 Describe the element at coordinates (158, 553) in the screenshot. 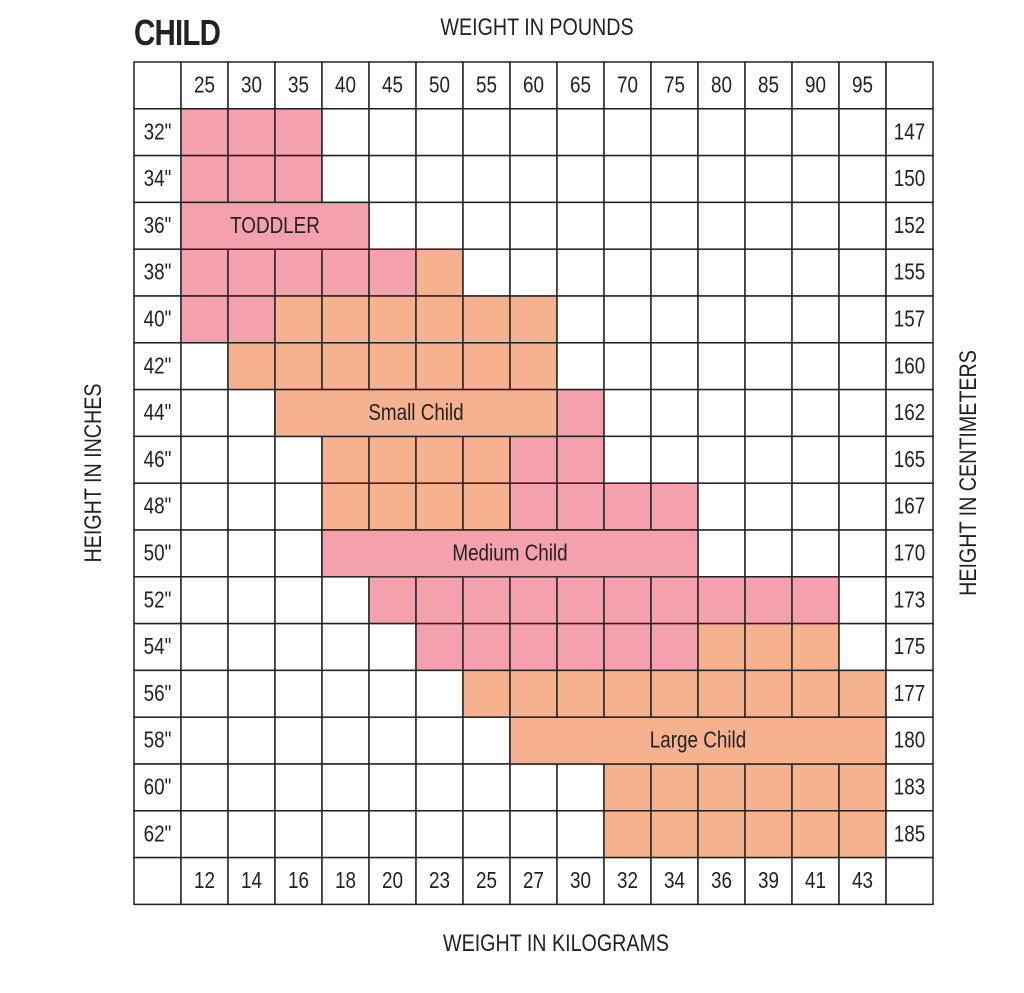

I see `height-in-label: 50"` at that location.